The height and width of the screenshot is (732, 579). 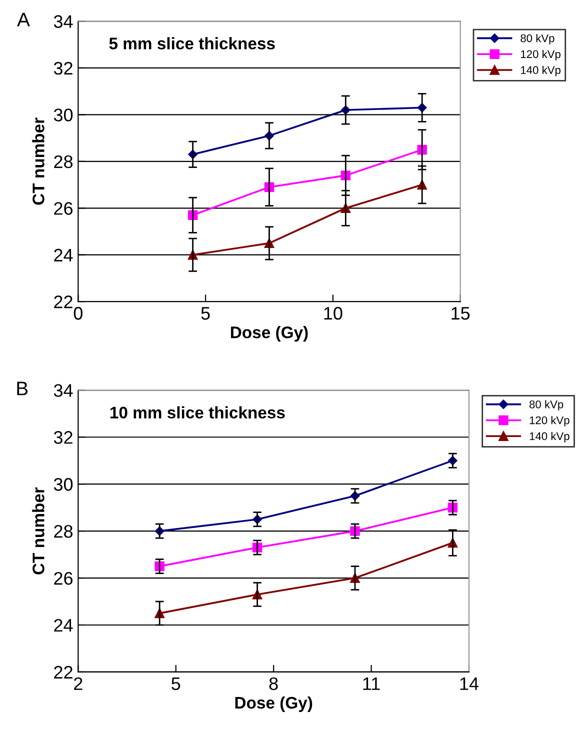 I want to click on text: 10 mm slice thickness, so click(x=197, y=412).